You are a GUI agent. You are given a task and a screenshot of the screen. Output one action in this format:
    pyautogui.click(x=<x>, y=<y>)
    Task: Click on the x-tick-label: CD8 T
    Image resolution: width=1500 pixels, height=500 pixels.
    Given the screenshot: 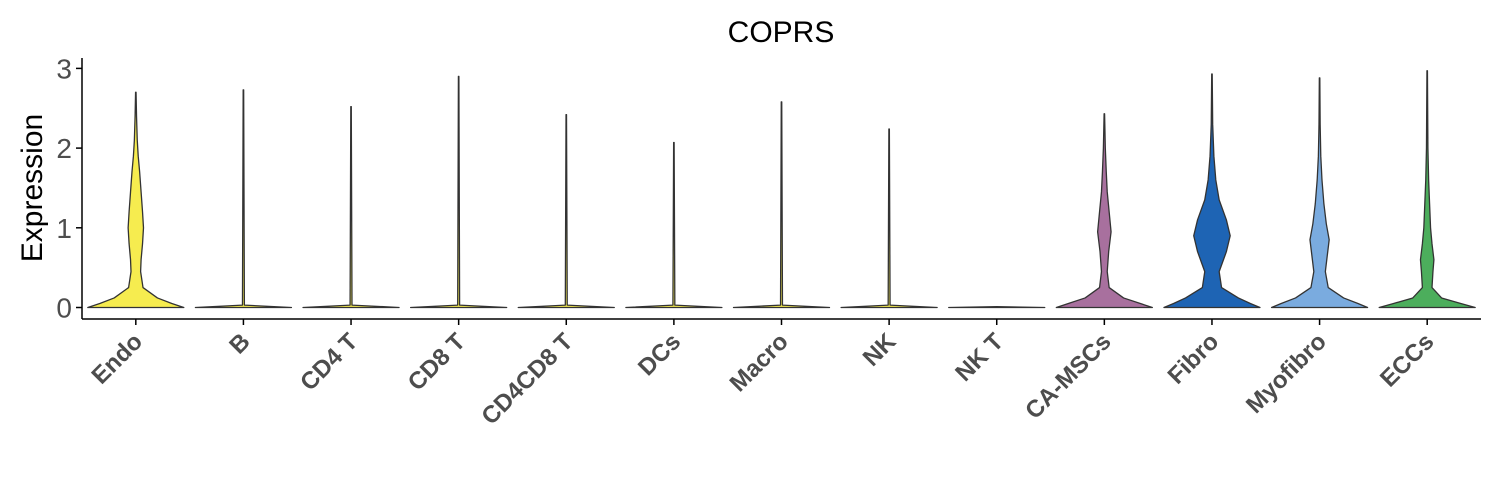 What is the action you would take?
    pyautogui.click(x=437, y=362)
    